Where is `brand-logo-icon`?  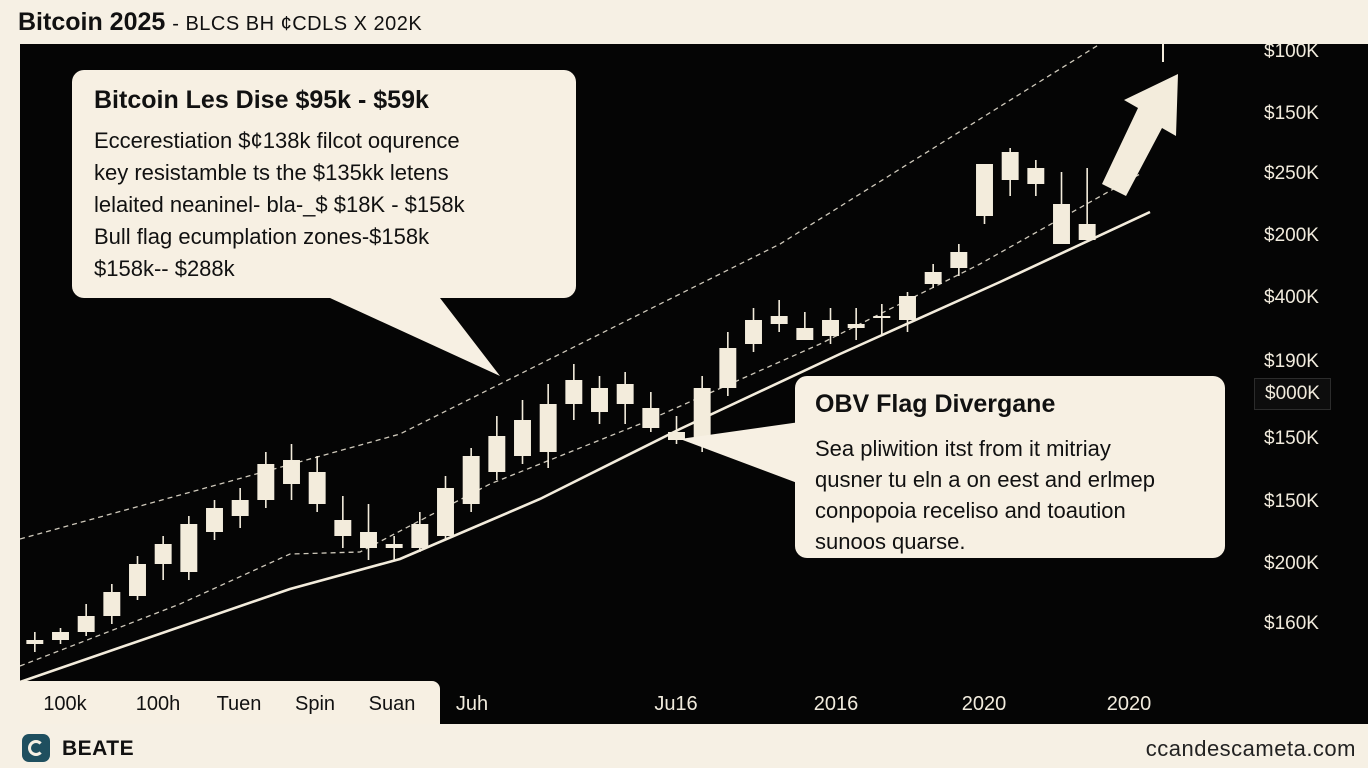 brand-logo-icon is located at coordinates (36, 748).